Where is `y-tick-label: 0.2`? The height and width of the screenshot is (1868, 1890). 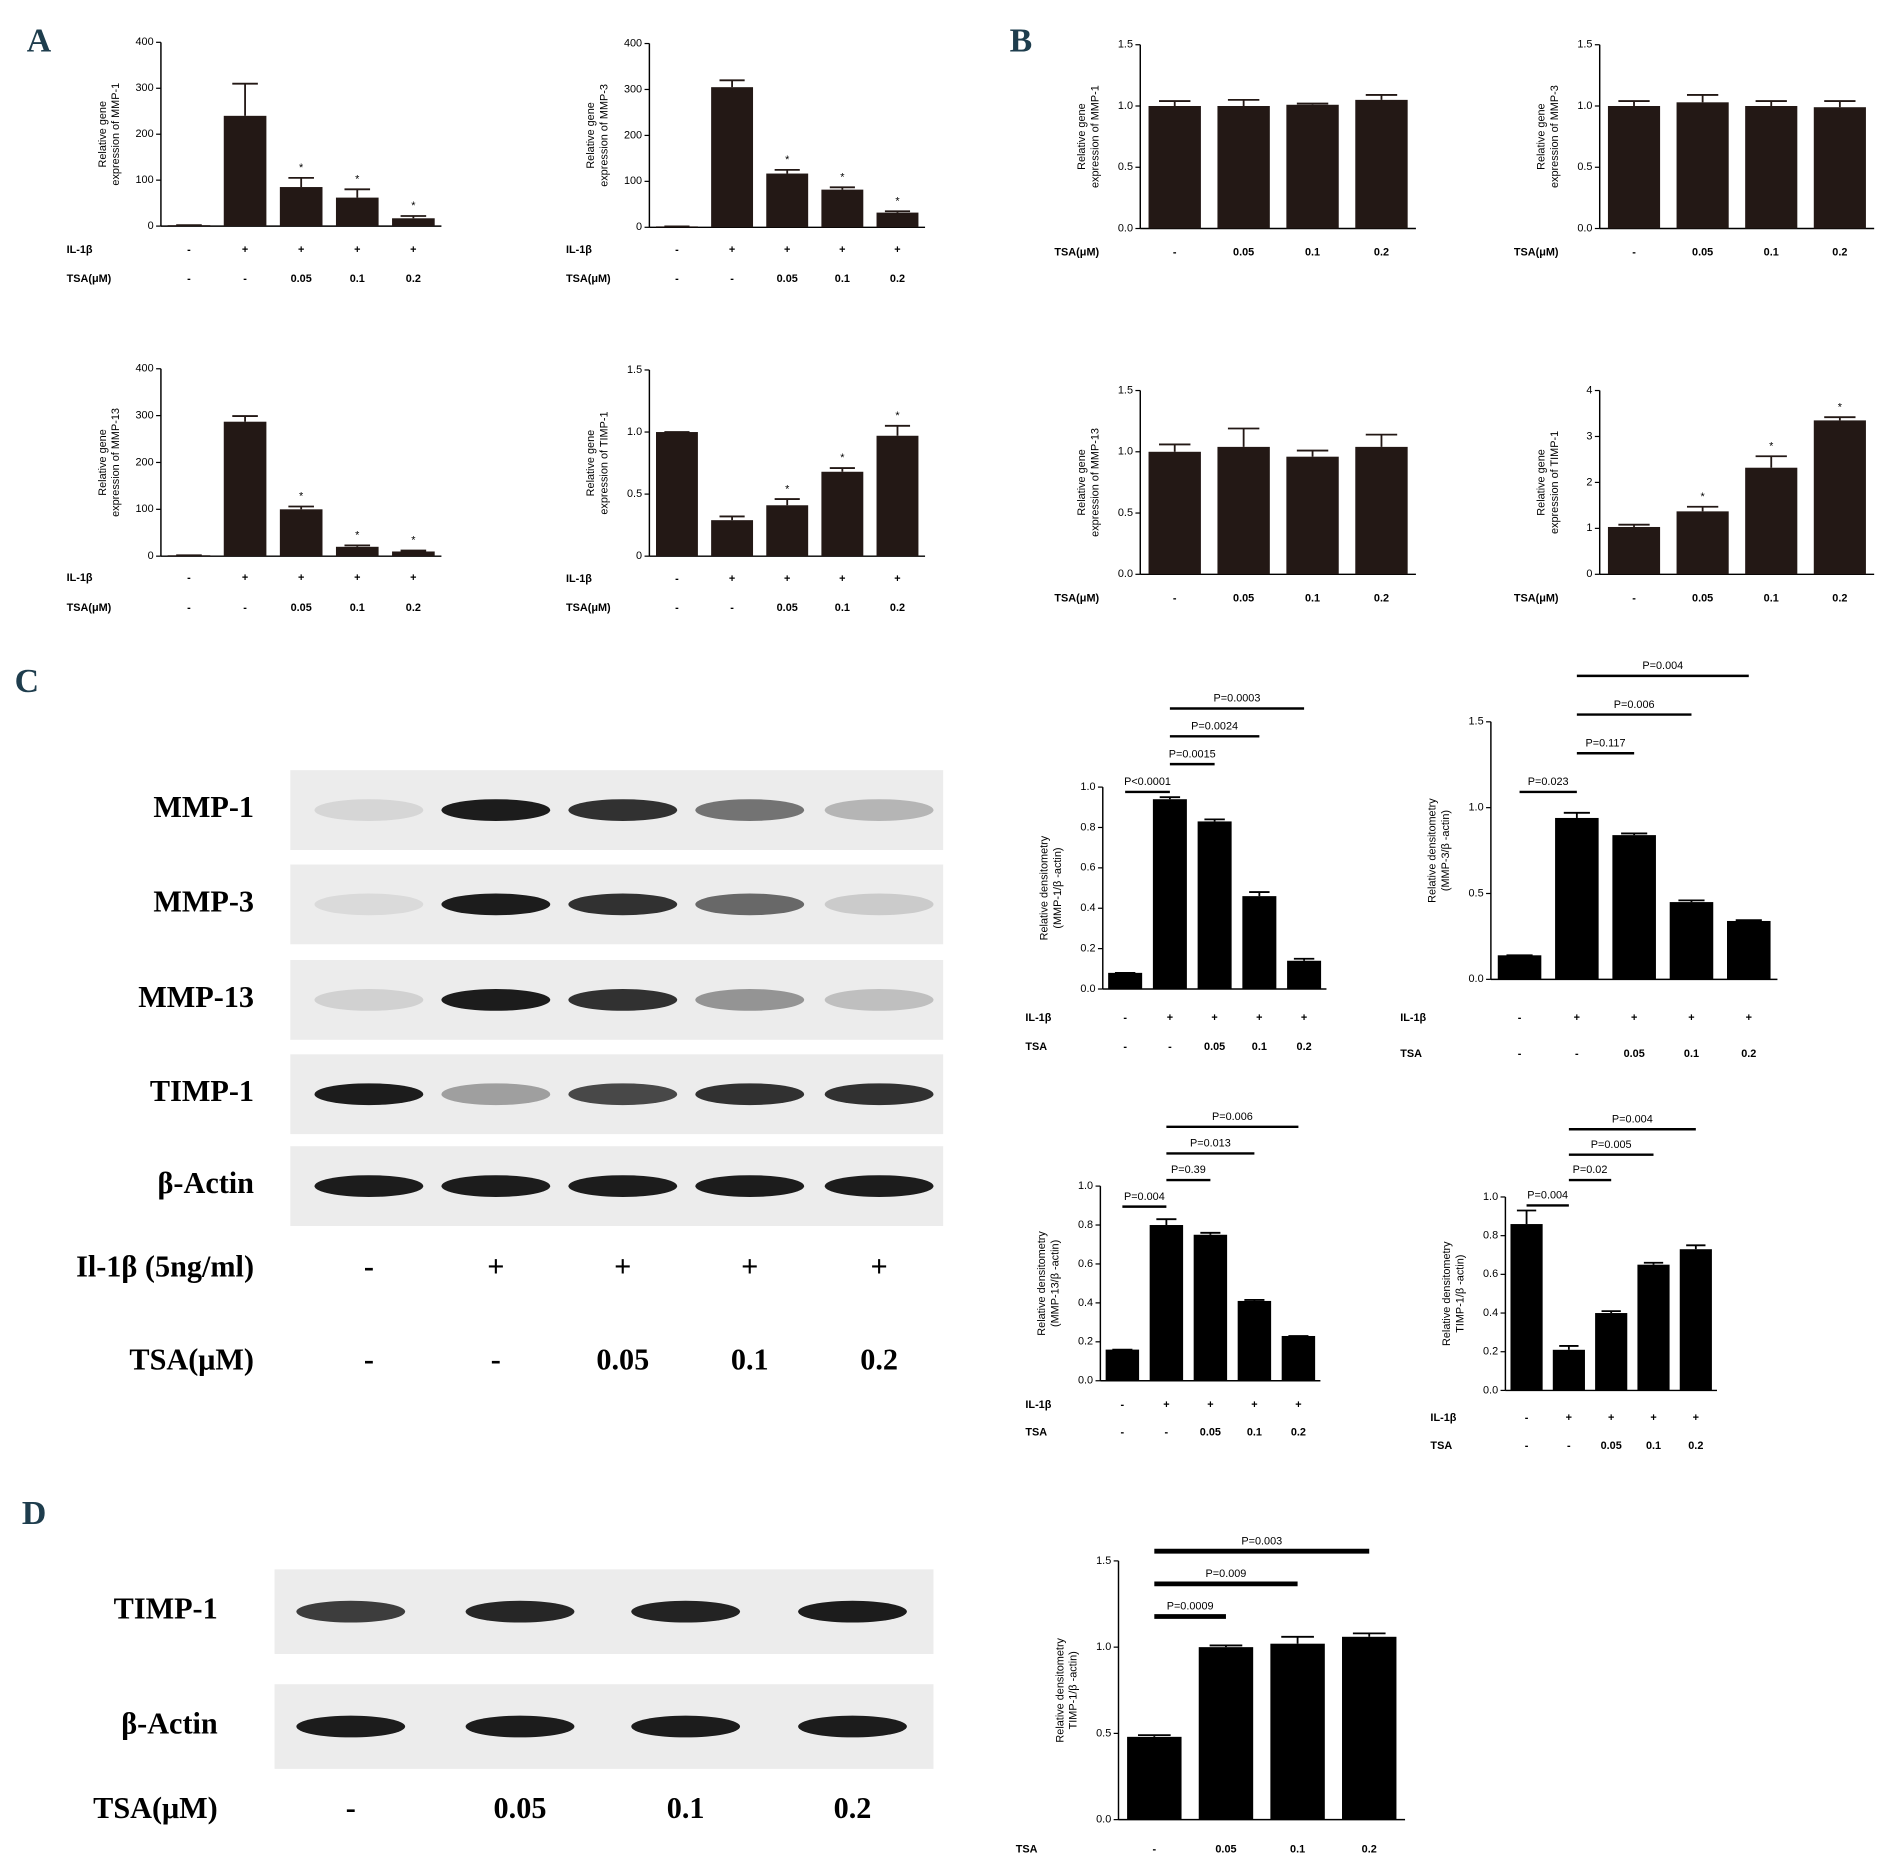
y-tick-label: 0.2 is located at coordinates (1085, 1342).